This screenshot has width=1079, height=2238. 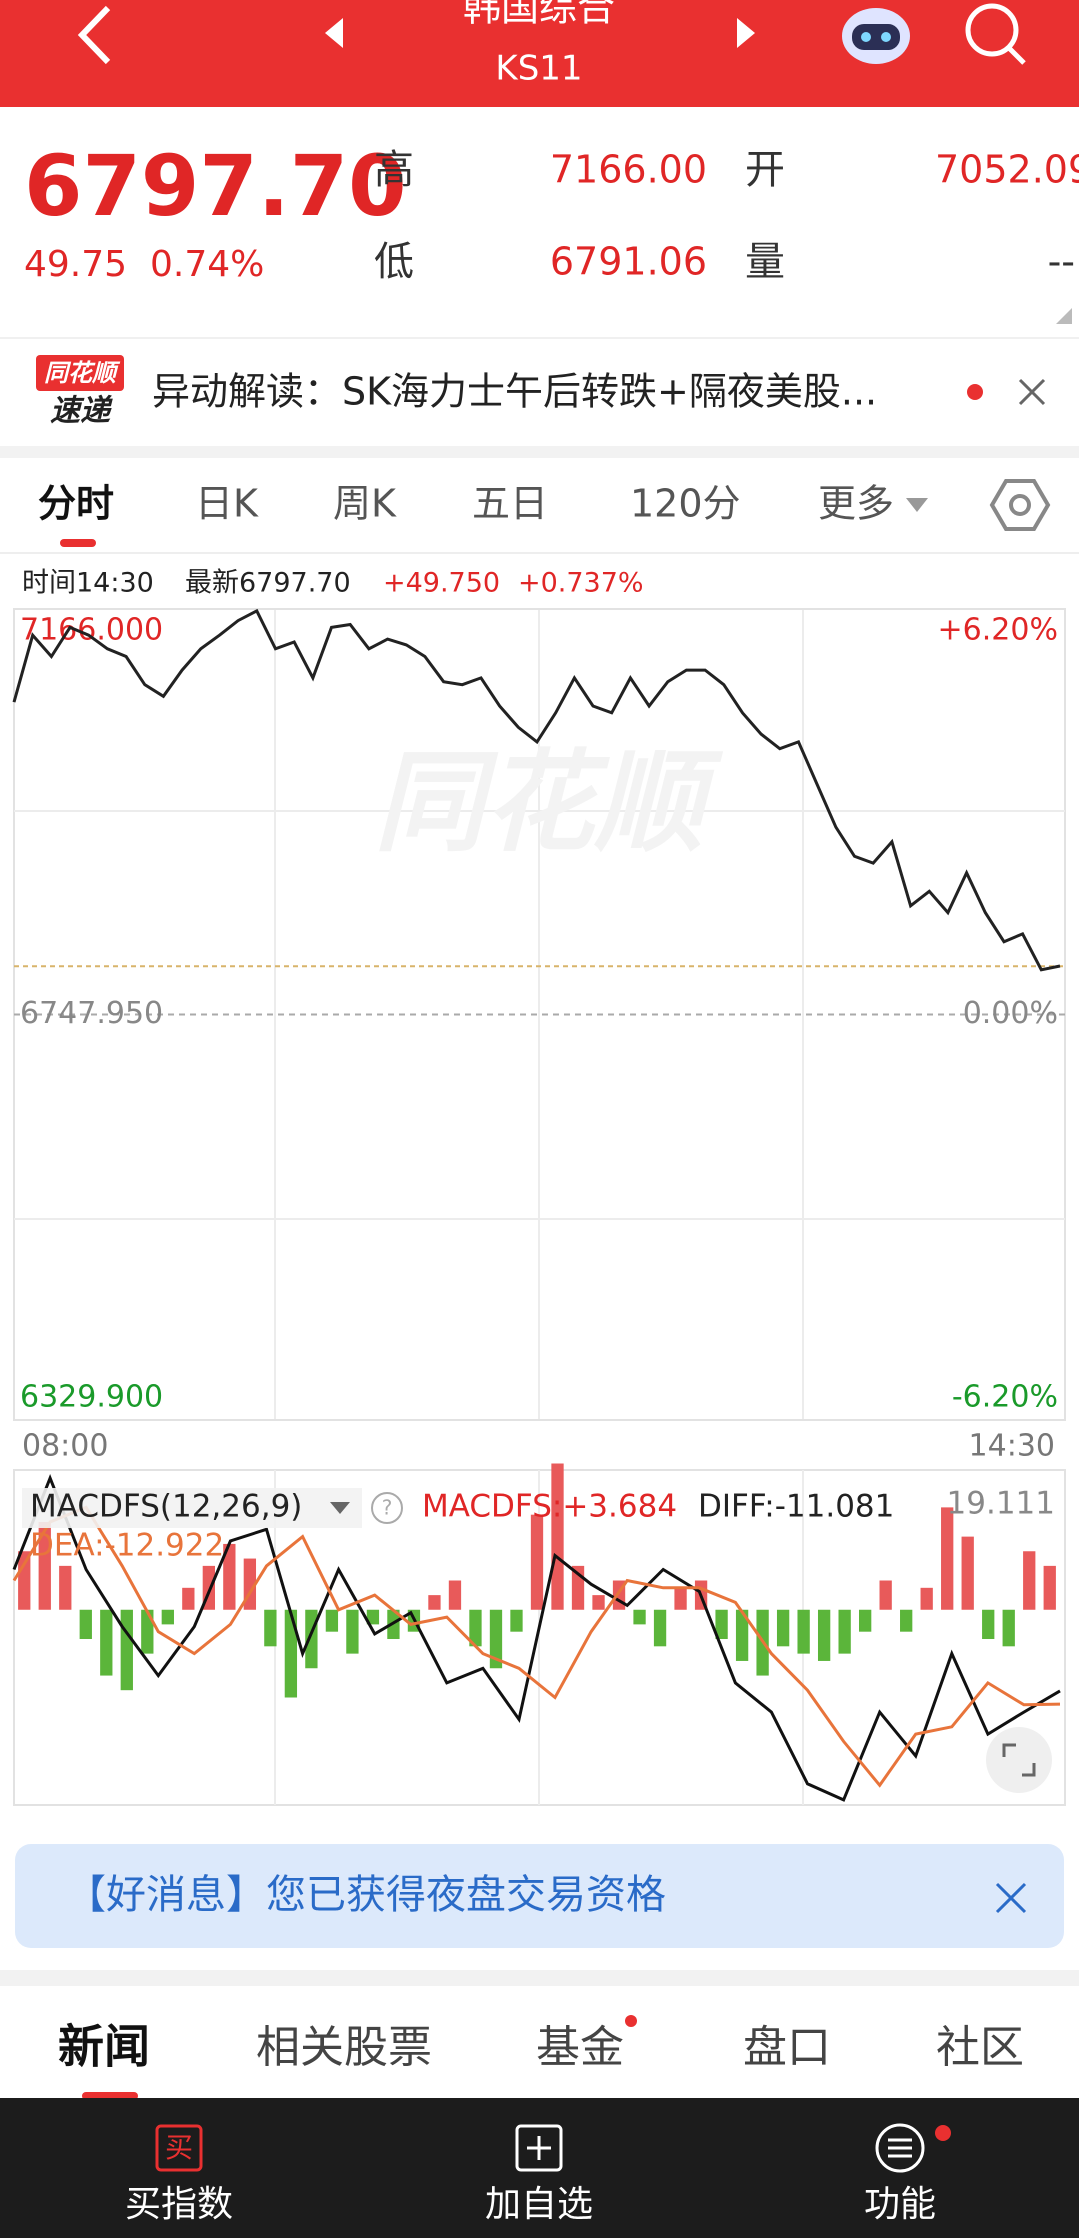 I want to click on function-icon, so click(x=900, y=2148).